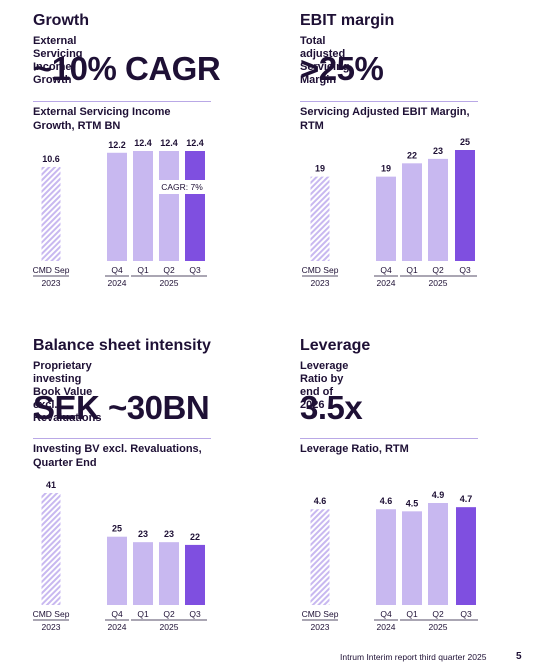  Describe the element at coordinates (438, 614) in the screenshot. I see `leverage-category-label-3: Q2` at that location.